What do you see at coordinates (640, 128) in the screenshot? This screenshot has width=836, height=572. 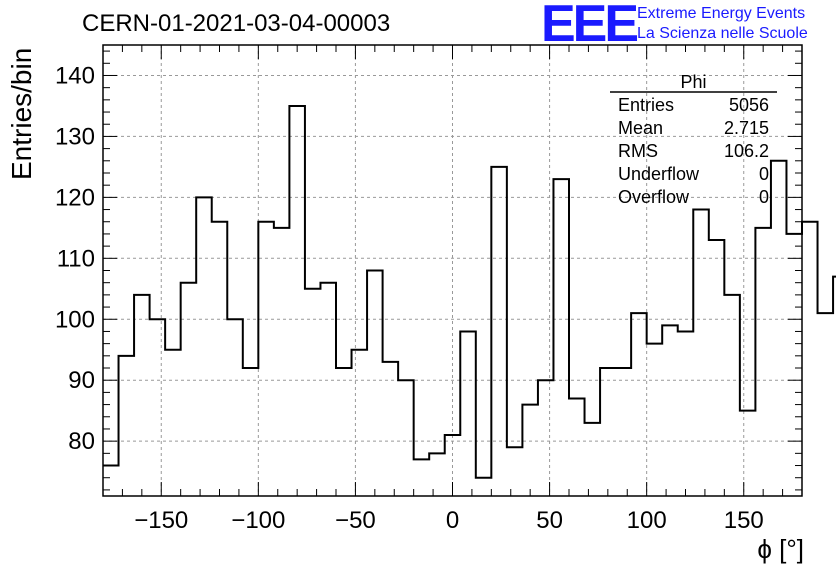 I see `stats-row-label: Mean` at bounding box center [640, 128].